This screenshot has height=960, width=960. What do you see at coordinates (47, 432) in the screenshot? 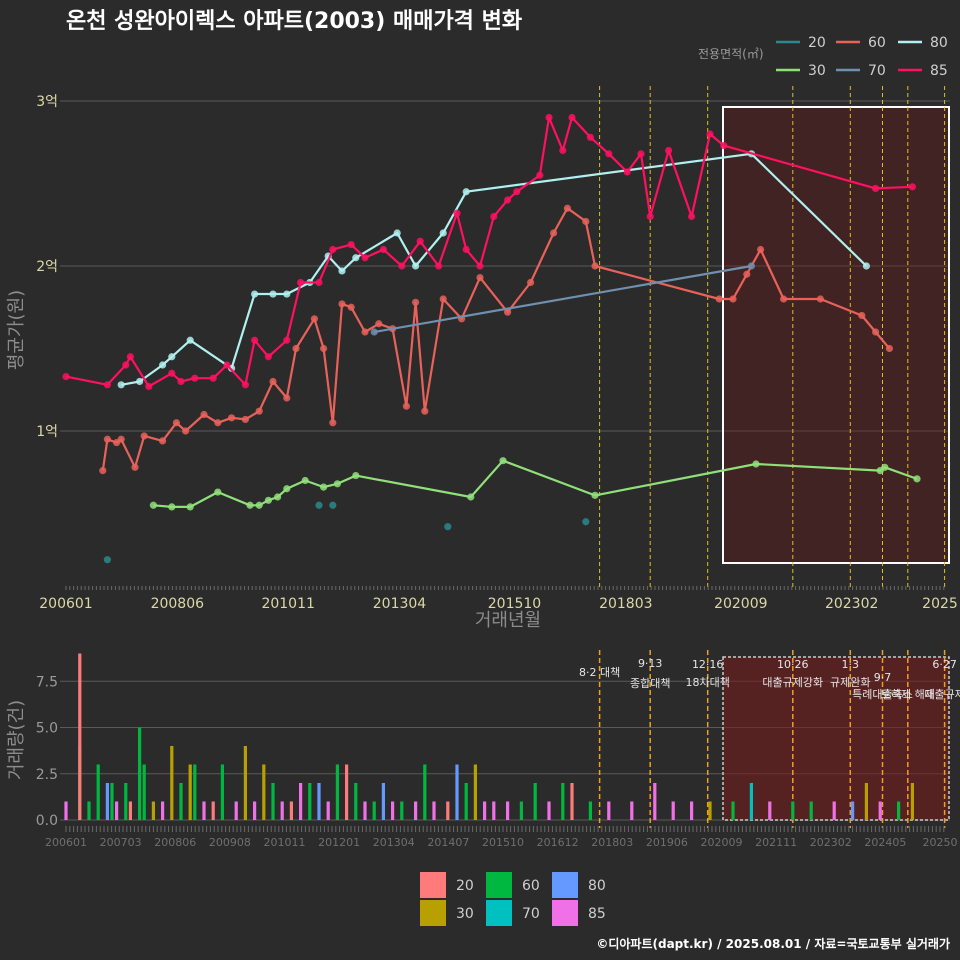
I see `top-y-tick-label: 1억` at bounding box center [47, 432].